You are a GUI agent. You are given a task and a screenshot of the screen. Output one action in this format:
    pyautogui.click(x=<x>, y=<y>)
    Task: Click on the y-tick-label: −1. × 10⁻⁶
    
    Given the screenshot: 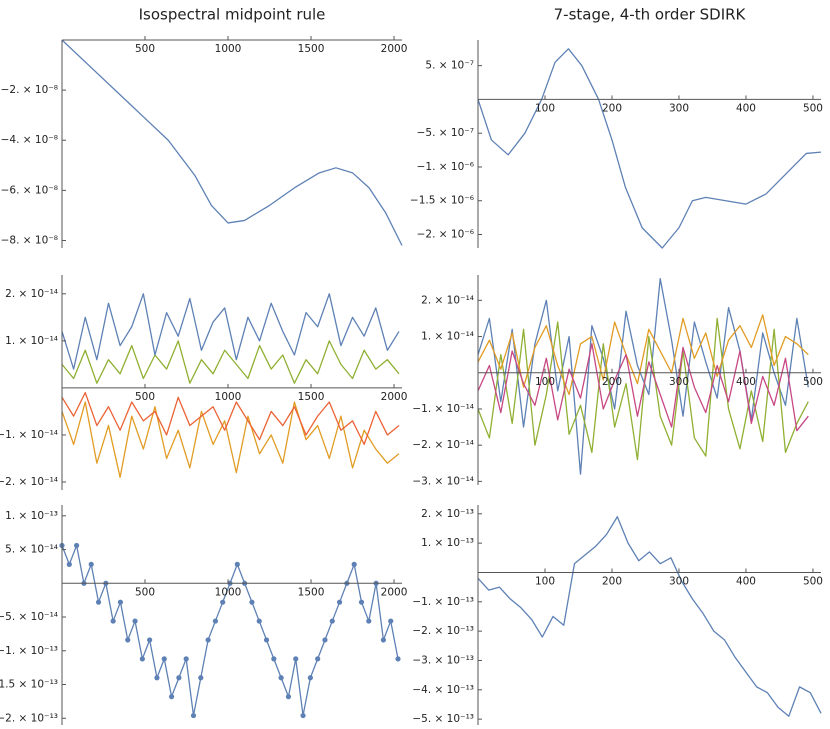 What is the action you would take?
    pyautogui.click(x=445, y=167)
    